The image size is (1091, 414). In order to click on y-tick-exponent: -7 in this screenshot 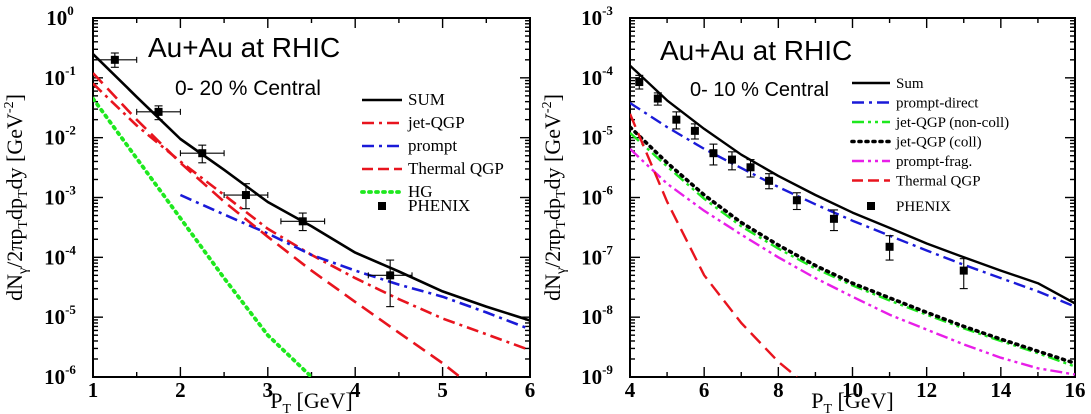, I will do `click(607, 249)`.